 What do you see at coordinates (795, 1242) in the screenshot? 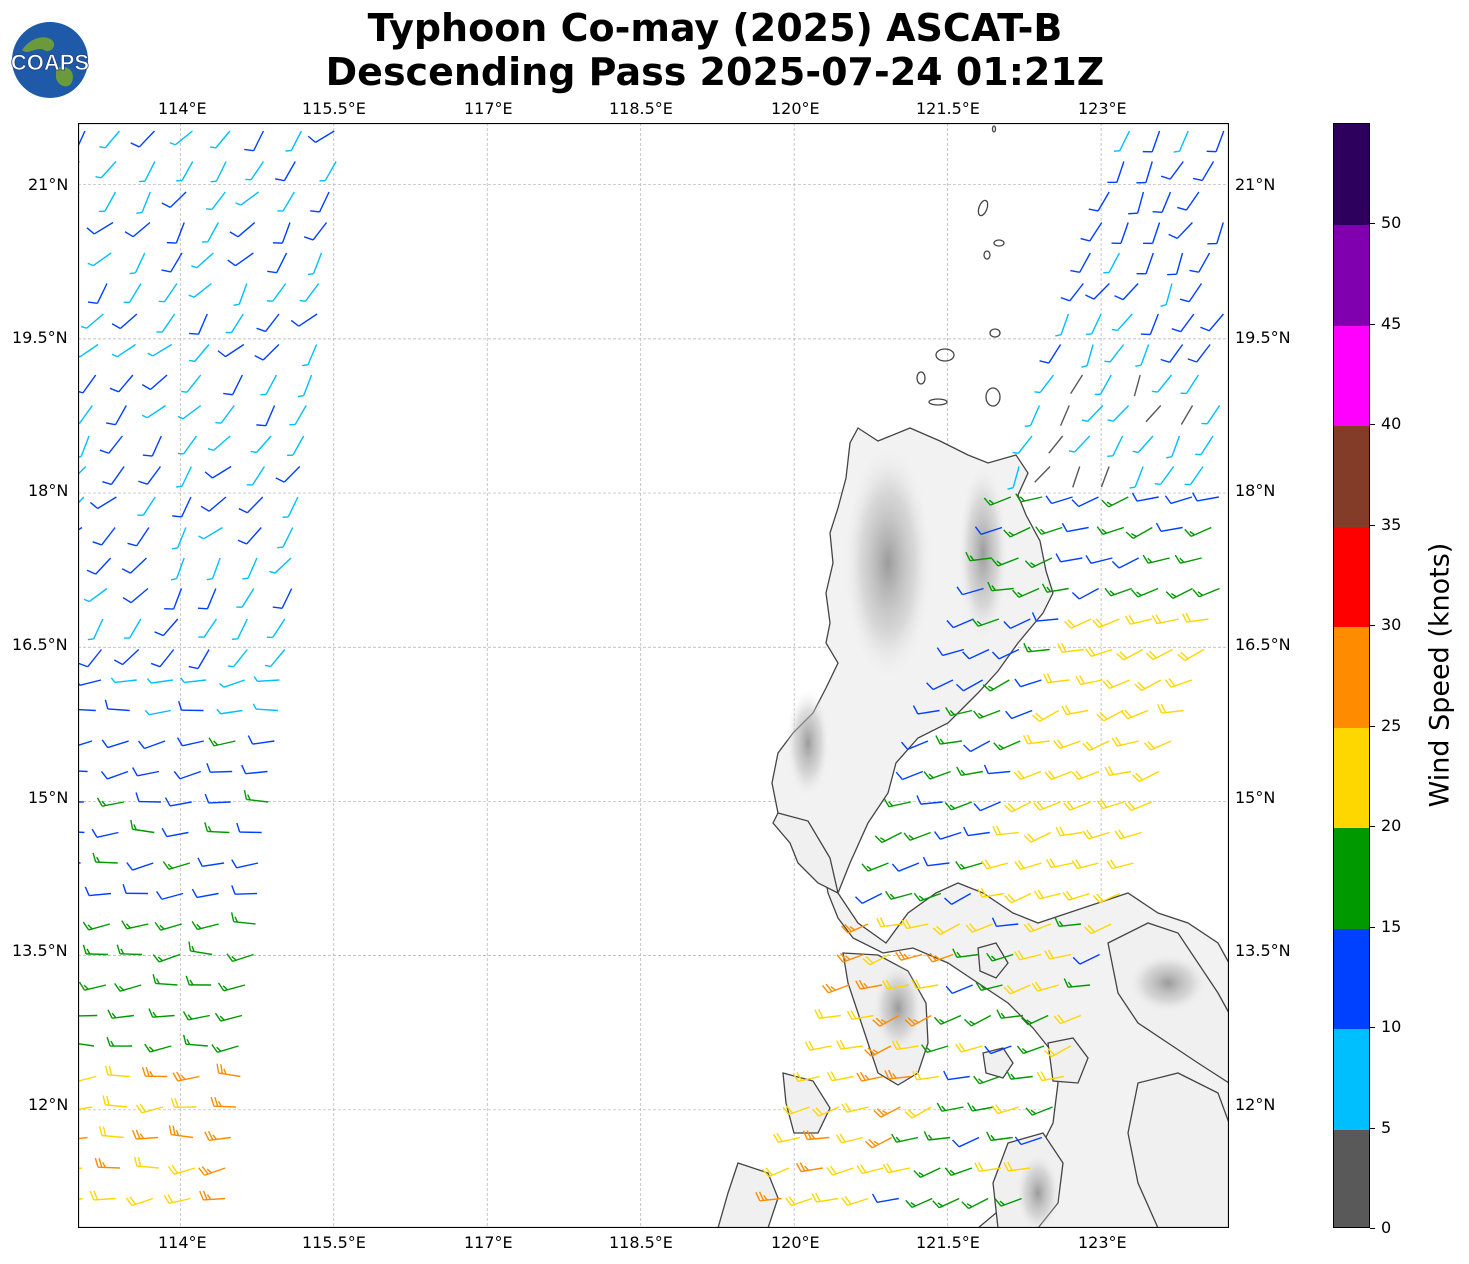
I see `lon-label-bottom-120: 120°E` at bounding box center [795, 1242].